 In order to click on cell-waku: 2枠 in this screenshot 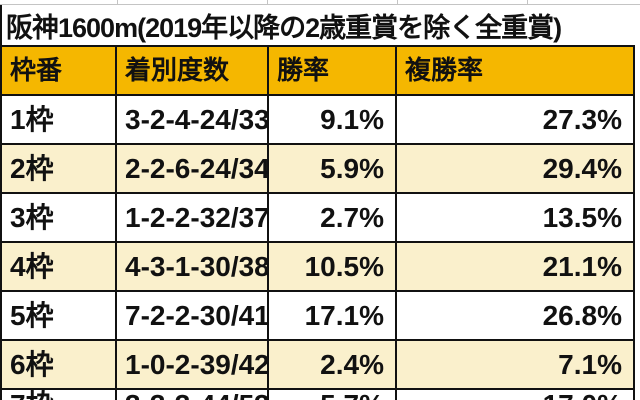, I will do `click(58, 168)`.